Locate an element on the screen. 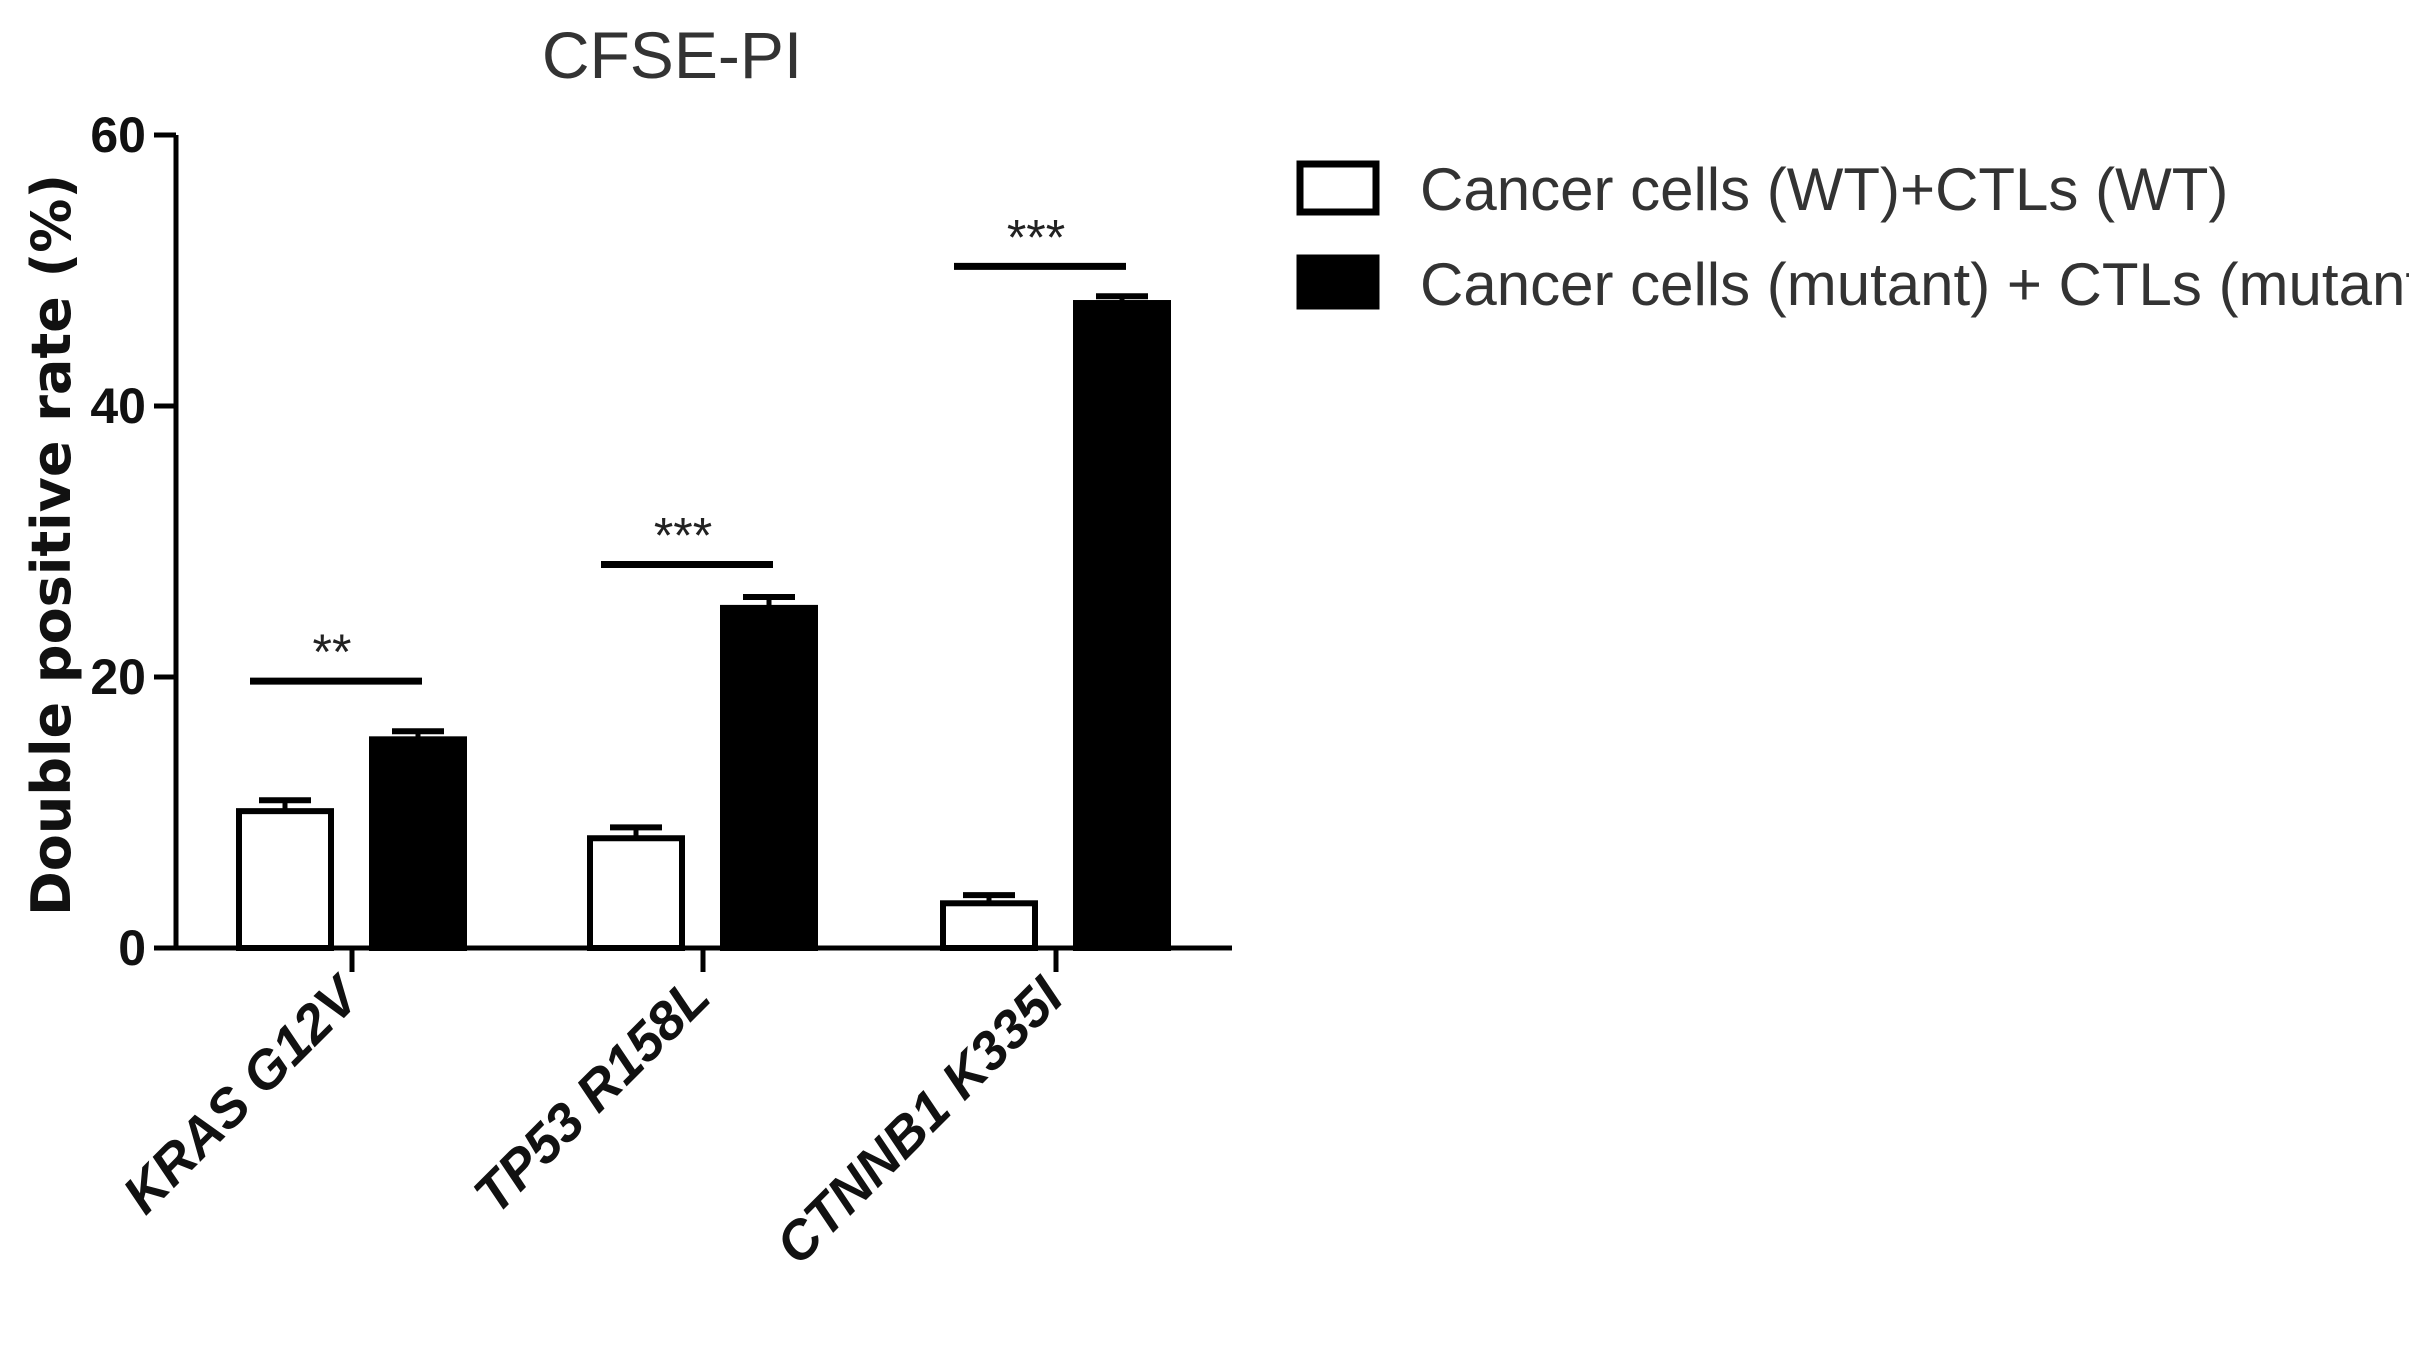 Image resolution: width=2409 pixels, height=1349 pixels. y-axis-label: Double positive rate (%) is located at coordinates (51, 545).